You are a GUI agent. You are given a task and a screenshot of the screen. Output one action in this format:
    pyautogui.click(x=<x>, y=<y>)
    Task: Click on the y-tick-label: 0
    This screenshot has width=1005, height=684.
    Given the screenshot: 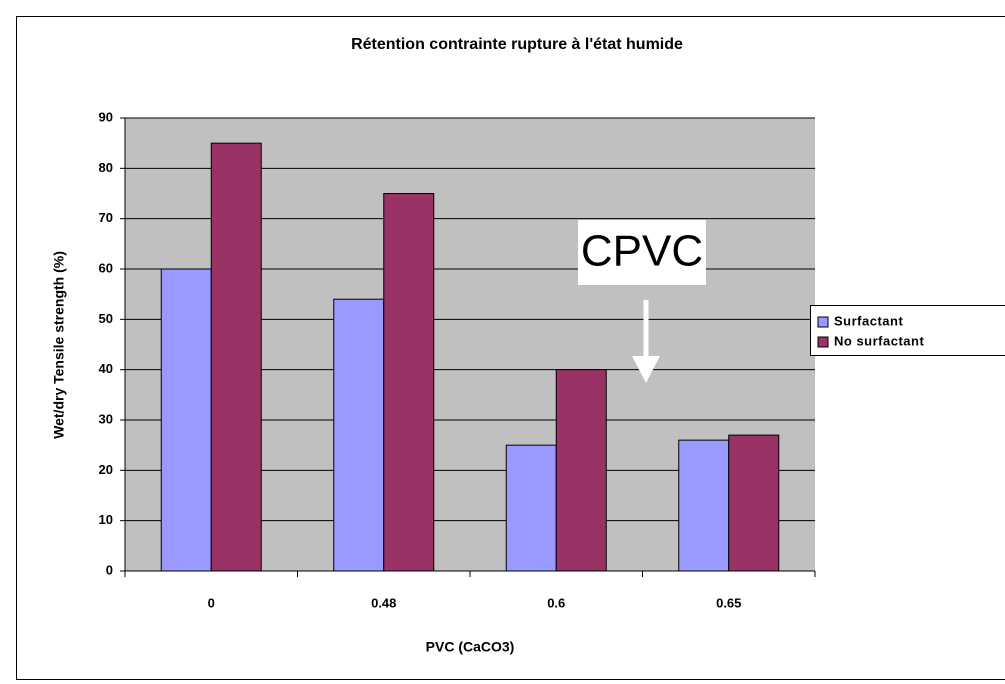 What is the action you would take?
    pyautogui.click(x=109, y=569)
    